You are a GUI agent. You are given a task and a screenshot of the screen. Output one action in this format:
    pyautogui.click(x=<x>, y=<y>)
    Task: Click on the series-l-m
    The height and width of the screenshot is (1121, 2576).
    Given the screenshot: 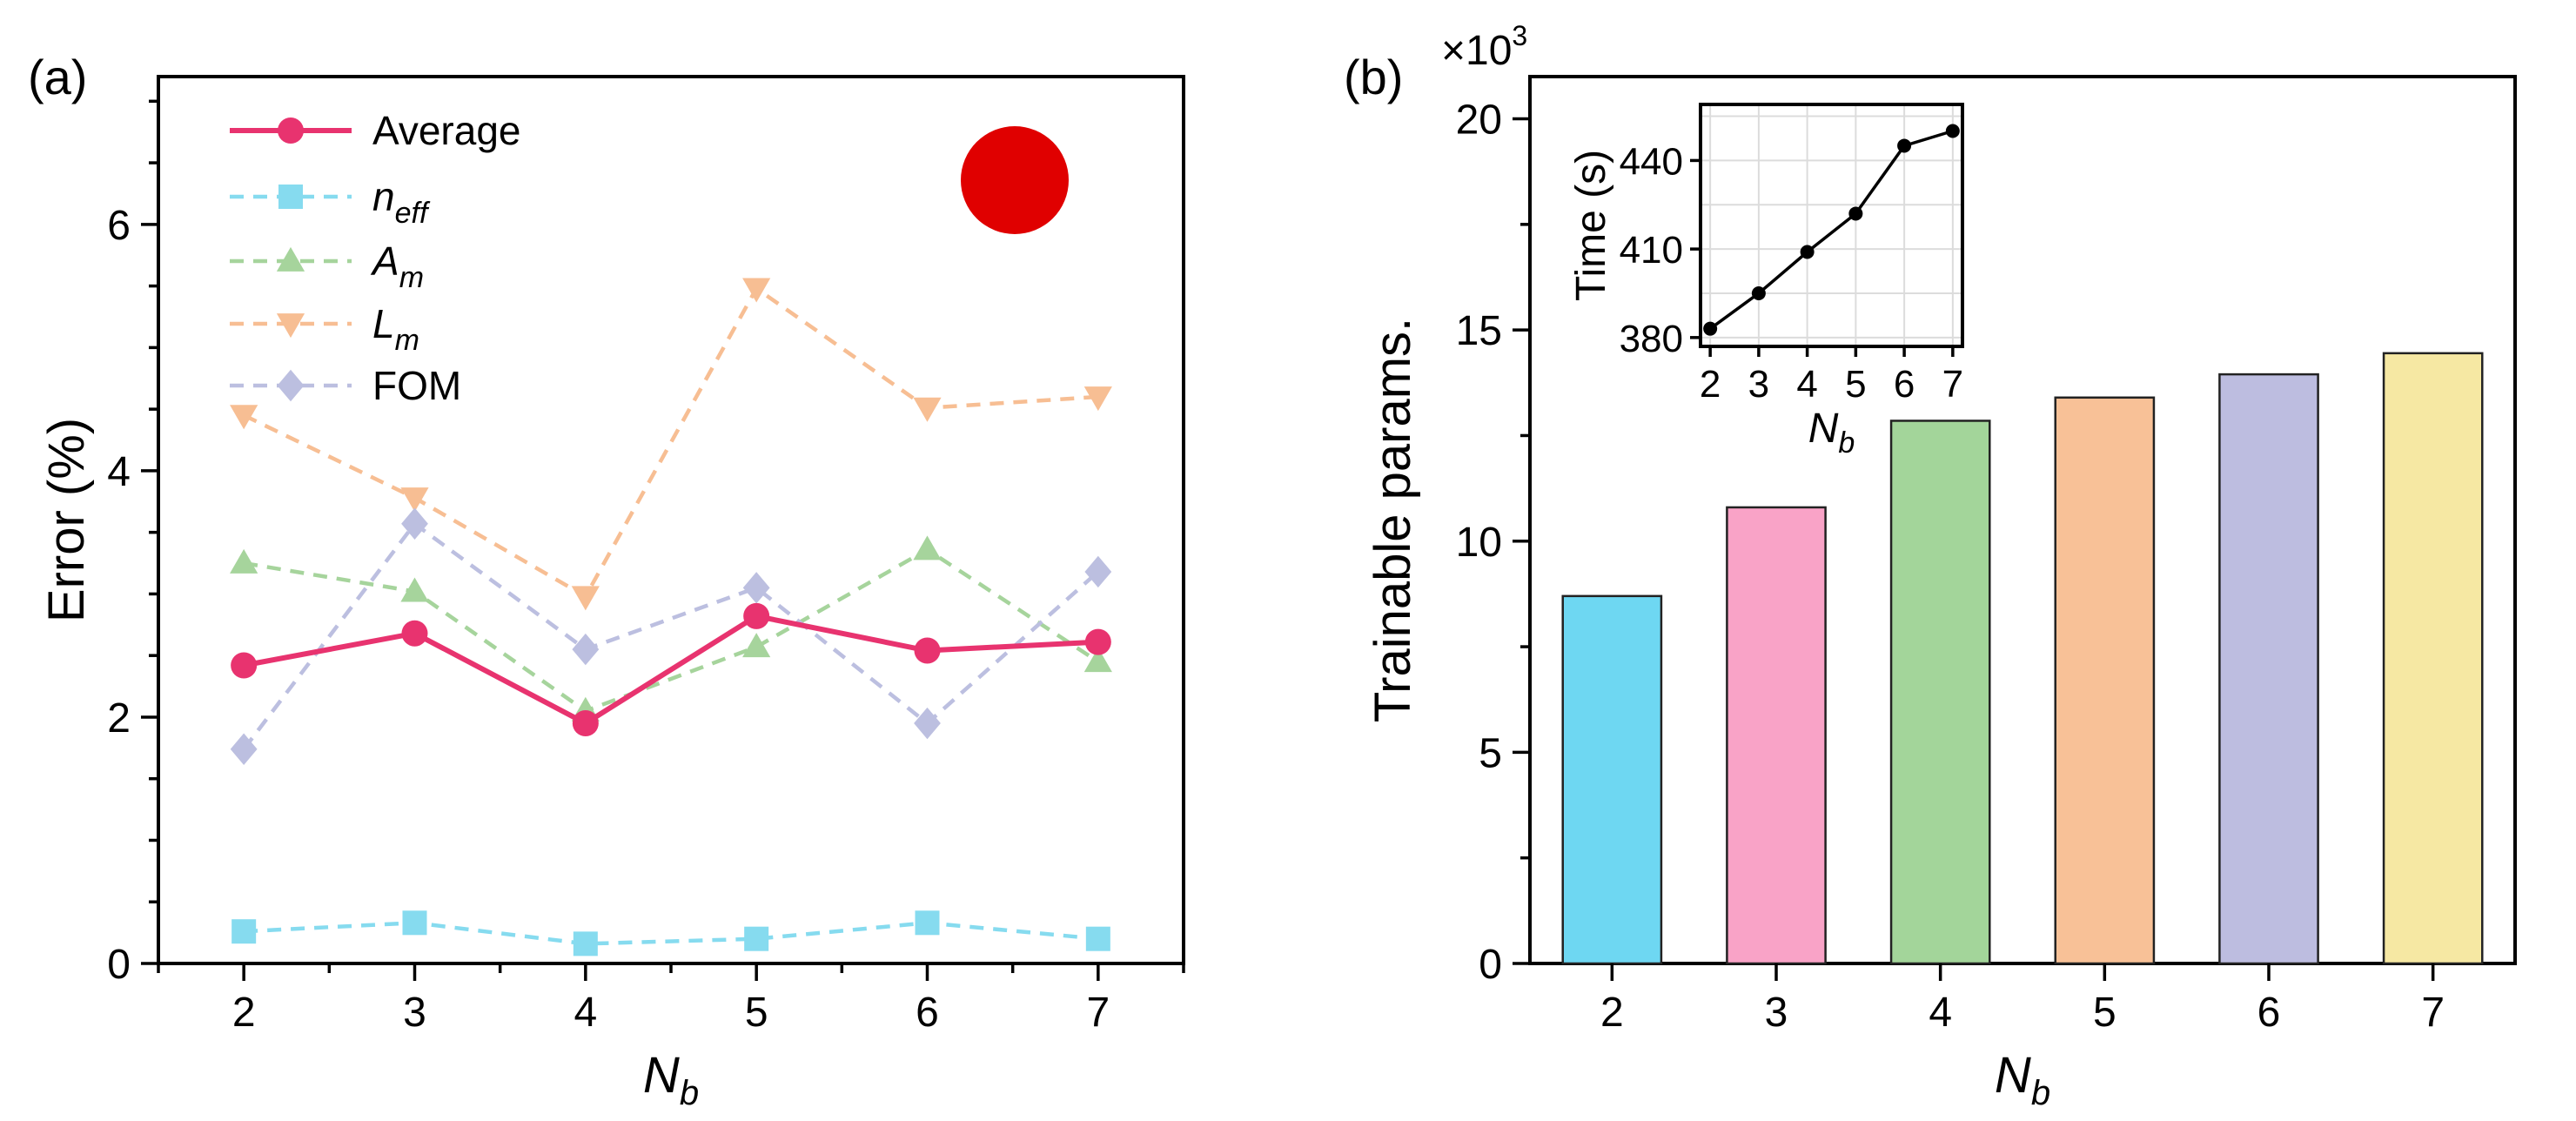 What is the action you would take?
    pyautogui.click(x=671, y=444)
    